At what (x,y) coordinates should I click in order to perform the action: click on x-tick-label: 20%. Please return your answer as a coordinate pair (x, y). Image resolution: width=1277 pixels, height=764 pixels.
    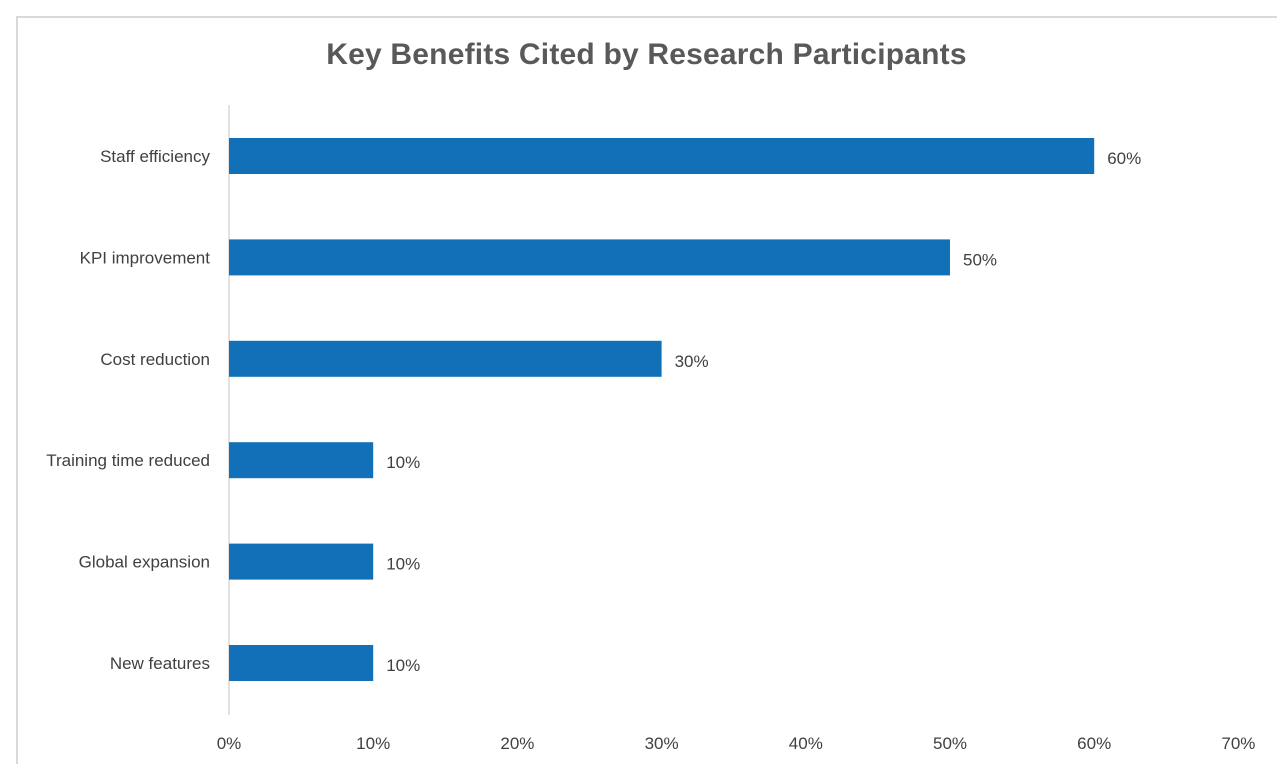
    Looking at the image, I should click on (517, 743).